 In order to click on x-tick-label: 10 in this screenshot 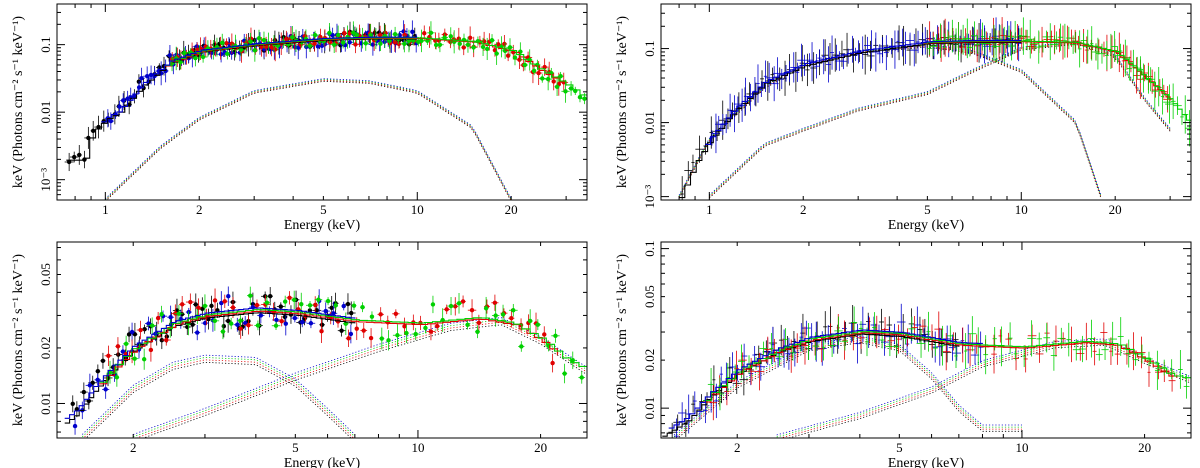, I will do `click(1021, 447)`.